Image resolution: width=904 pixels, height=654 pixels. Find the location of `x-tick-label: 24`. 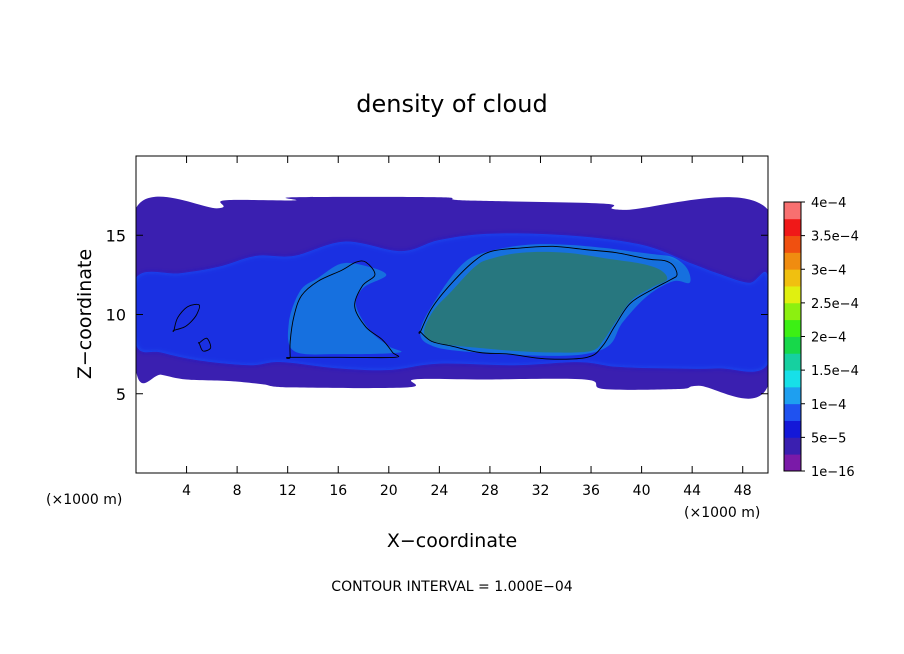

x-tick-label: 24 is located at coordinates (439, 491).